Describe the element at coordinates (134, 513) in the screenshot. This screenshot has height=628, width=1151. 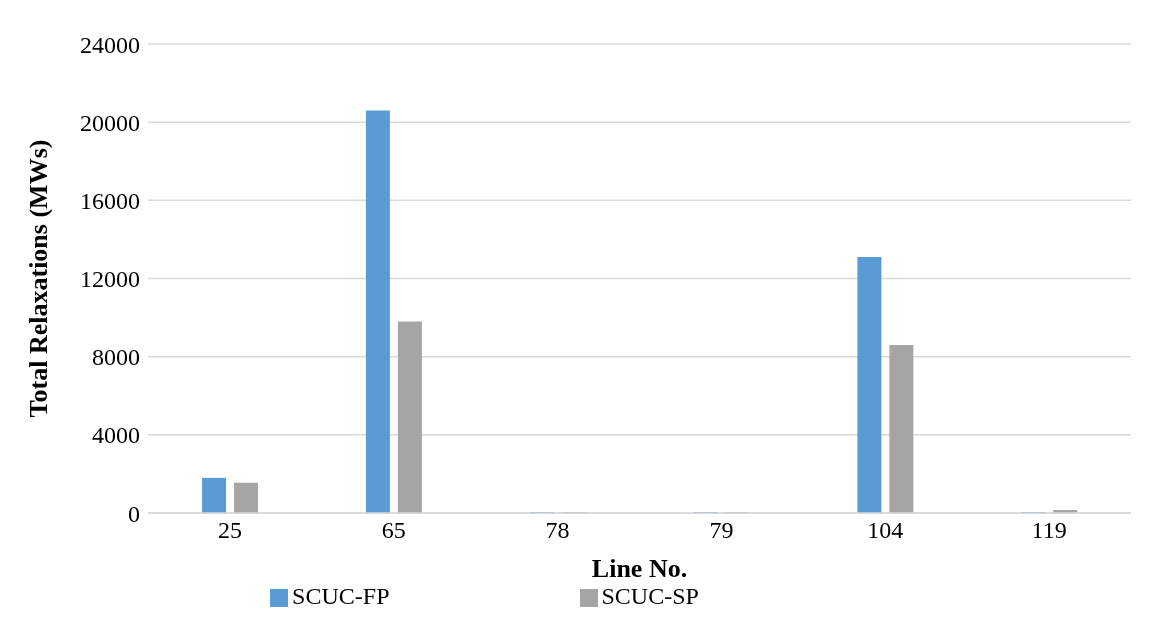
I see `y-tick-label: 0` at that location.